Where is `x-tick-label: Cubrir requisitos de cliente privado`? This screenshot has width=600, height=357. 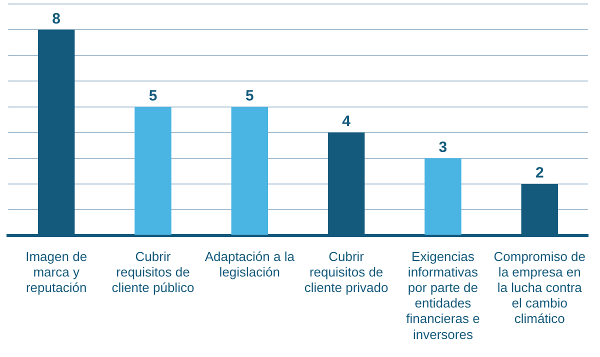
x-tick-label: Cubrir requisitos de cliente privado is located at coordinates (346, 271).